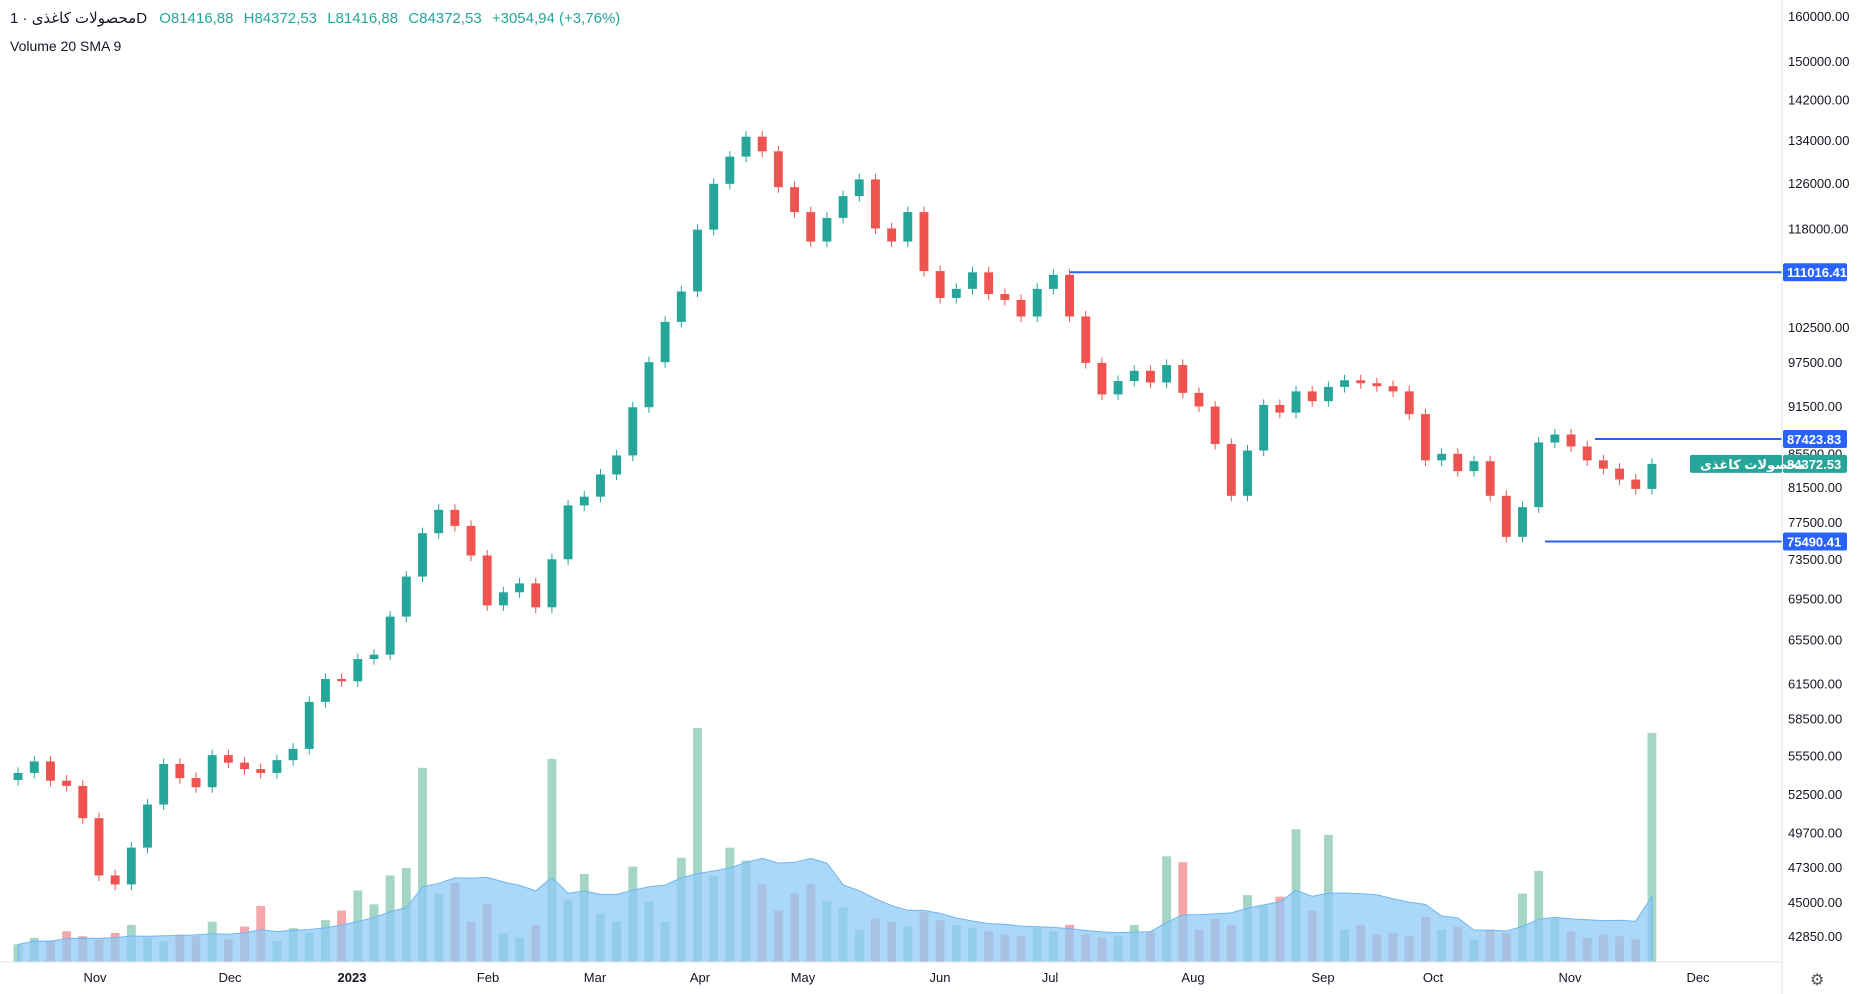 Image resolution: width=1859 pixels, height=994 pixels. I want to click on levels-layer, so click(1426, 407).